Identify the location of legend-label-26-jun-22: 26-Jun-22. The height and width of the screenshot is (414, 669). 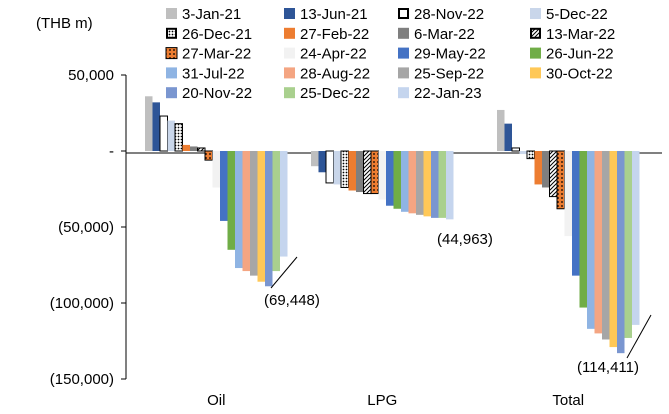
(580, 54).